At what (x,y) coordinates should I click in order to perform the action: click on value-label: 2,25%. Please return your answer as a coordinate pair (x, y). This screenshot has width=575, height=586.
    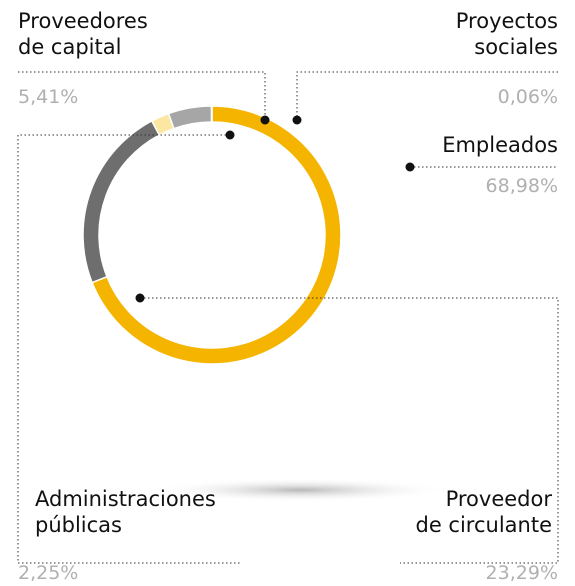
    Looking at the image, I should click on (48, 573).